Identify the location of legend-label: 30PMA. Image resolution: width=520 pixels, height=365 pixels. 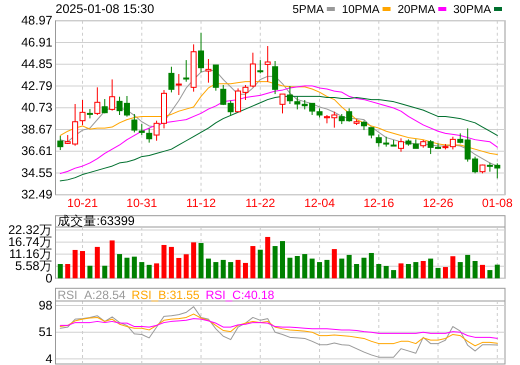
(472, 10).